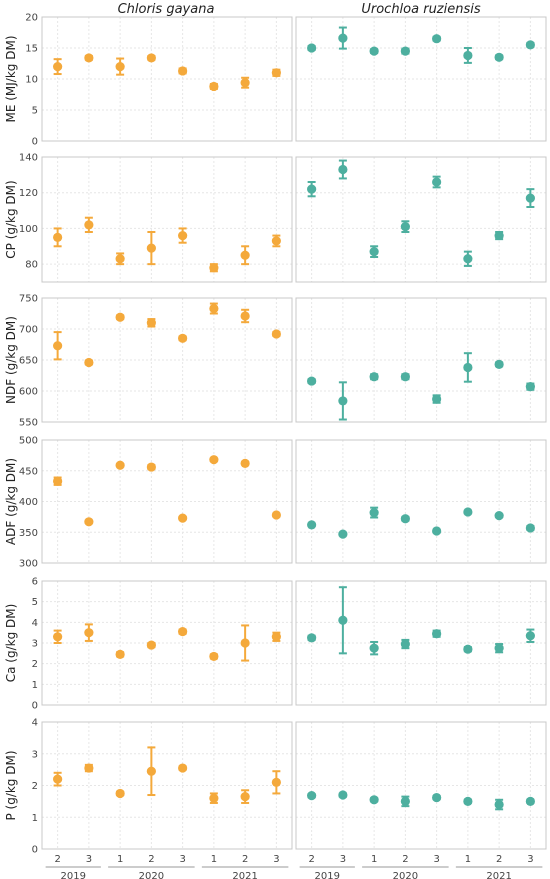 Image resolution: width=550 pixels, height=879 pixels. I want to click on y-tick-label: 120, so click(28, 193).